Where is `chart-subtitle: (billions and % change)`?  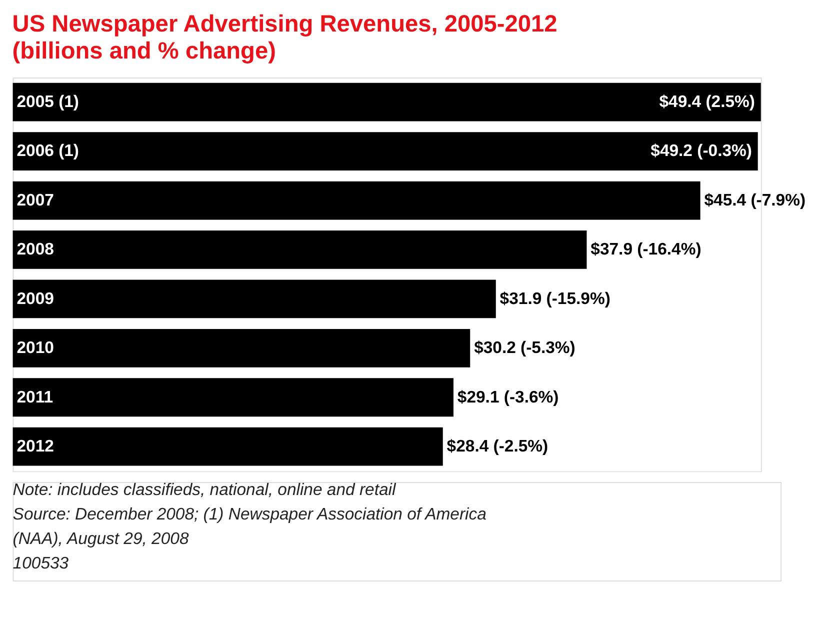
chart-subtitle: (billions and % change) is located at coordinates (144, 51).